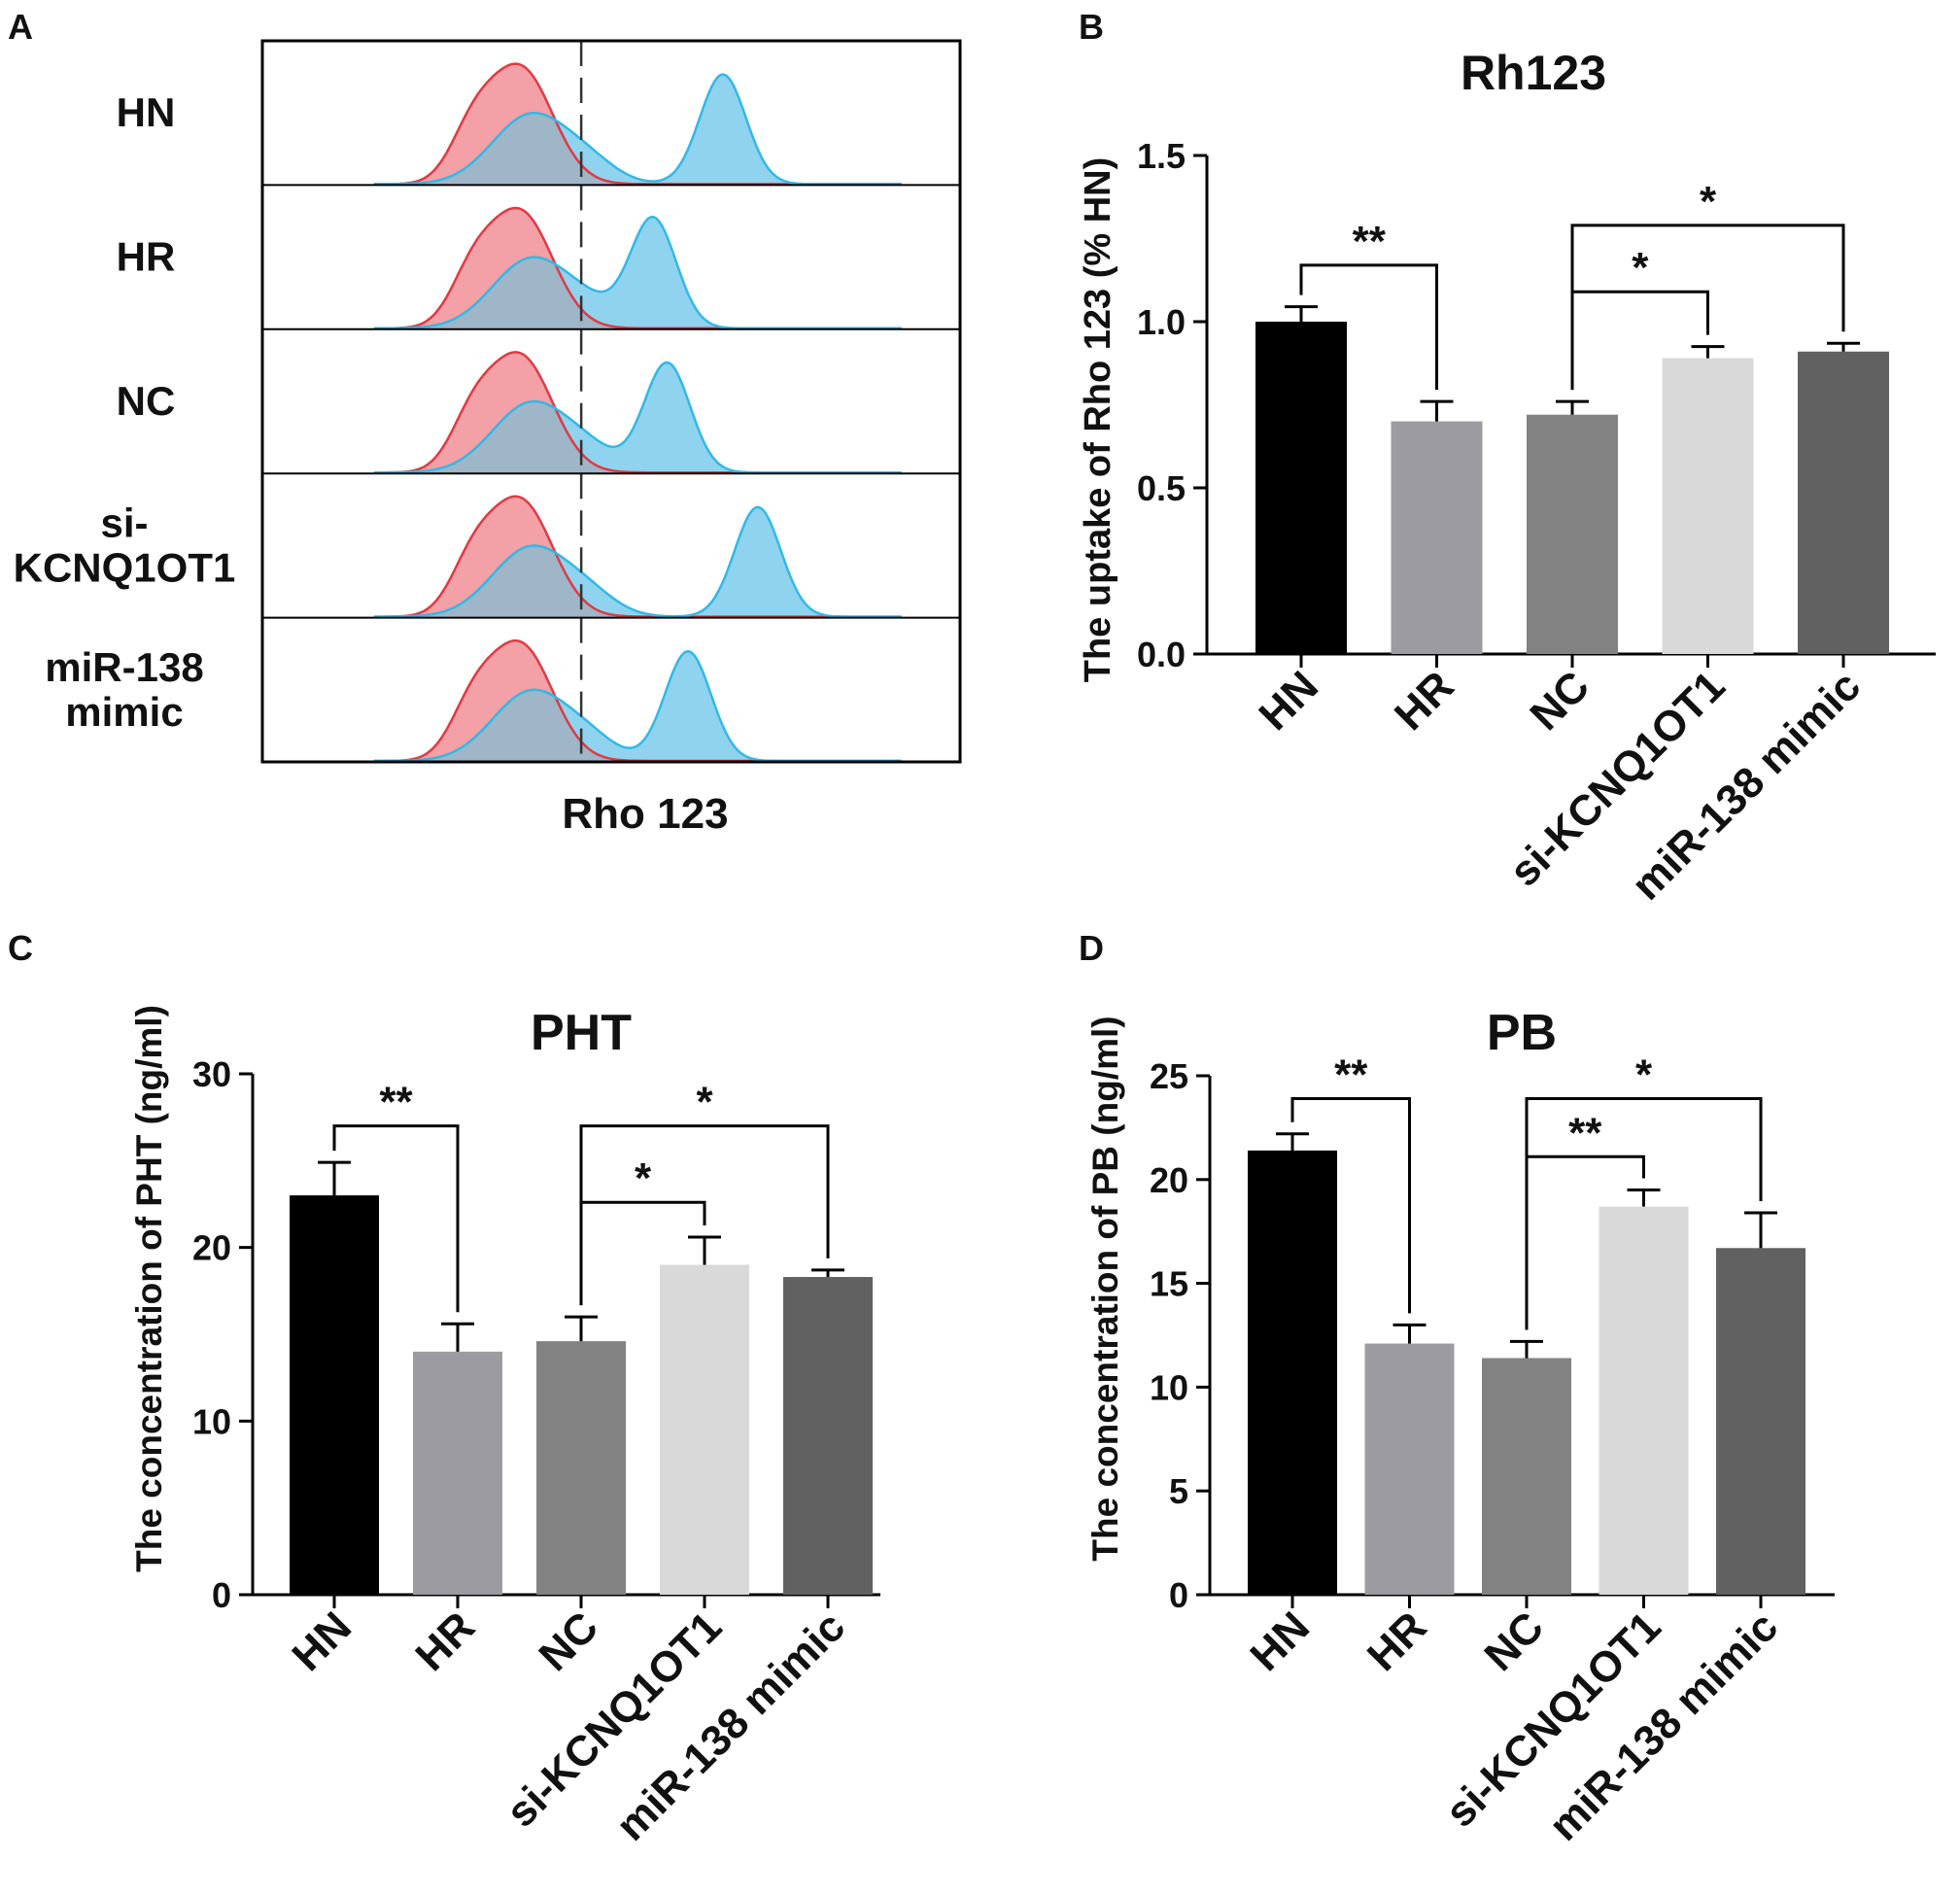 The width and height of the screenshot is (1960, 1895). What do you see at coordinates (645, 814) in the screenshot?
I see `panel-a-xlabel: Rho 123` at bounding box center [645, 814].